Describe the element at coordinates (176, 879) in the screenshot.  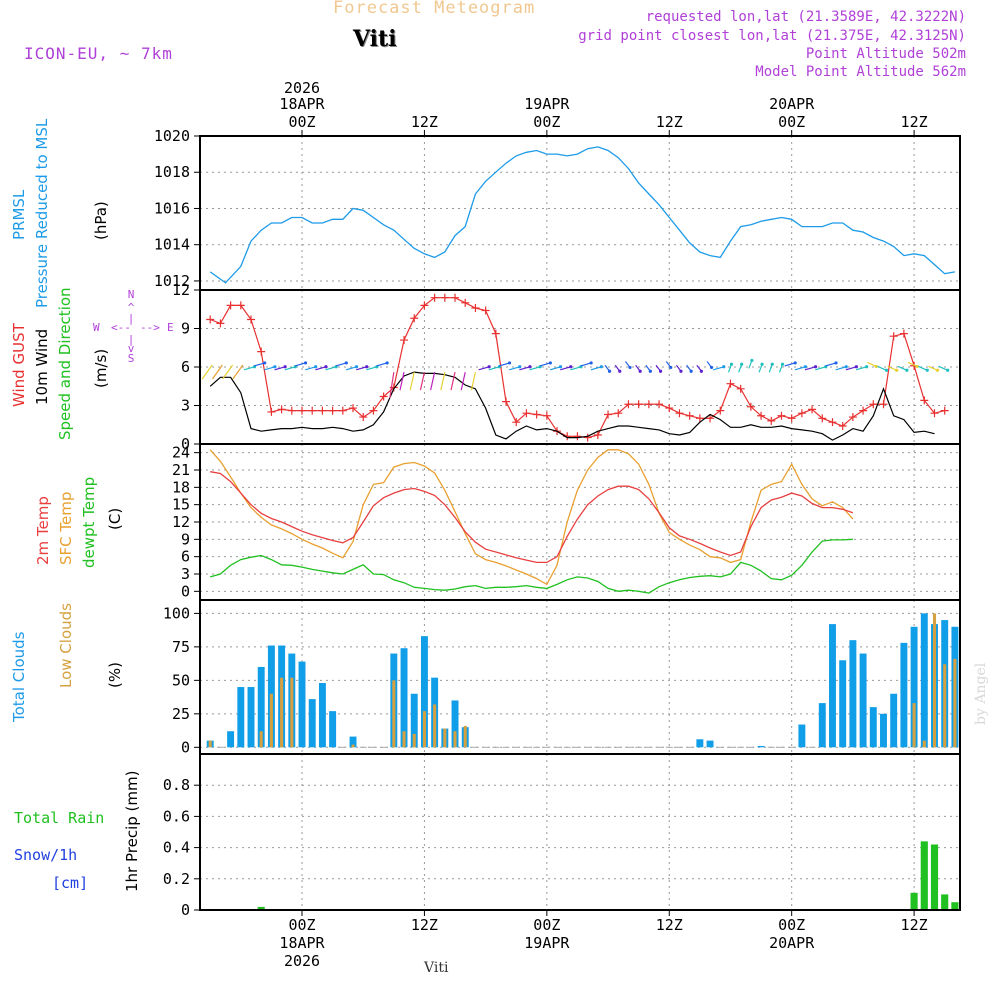
I see `y-tick-label: 0.2` at that location.